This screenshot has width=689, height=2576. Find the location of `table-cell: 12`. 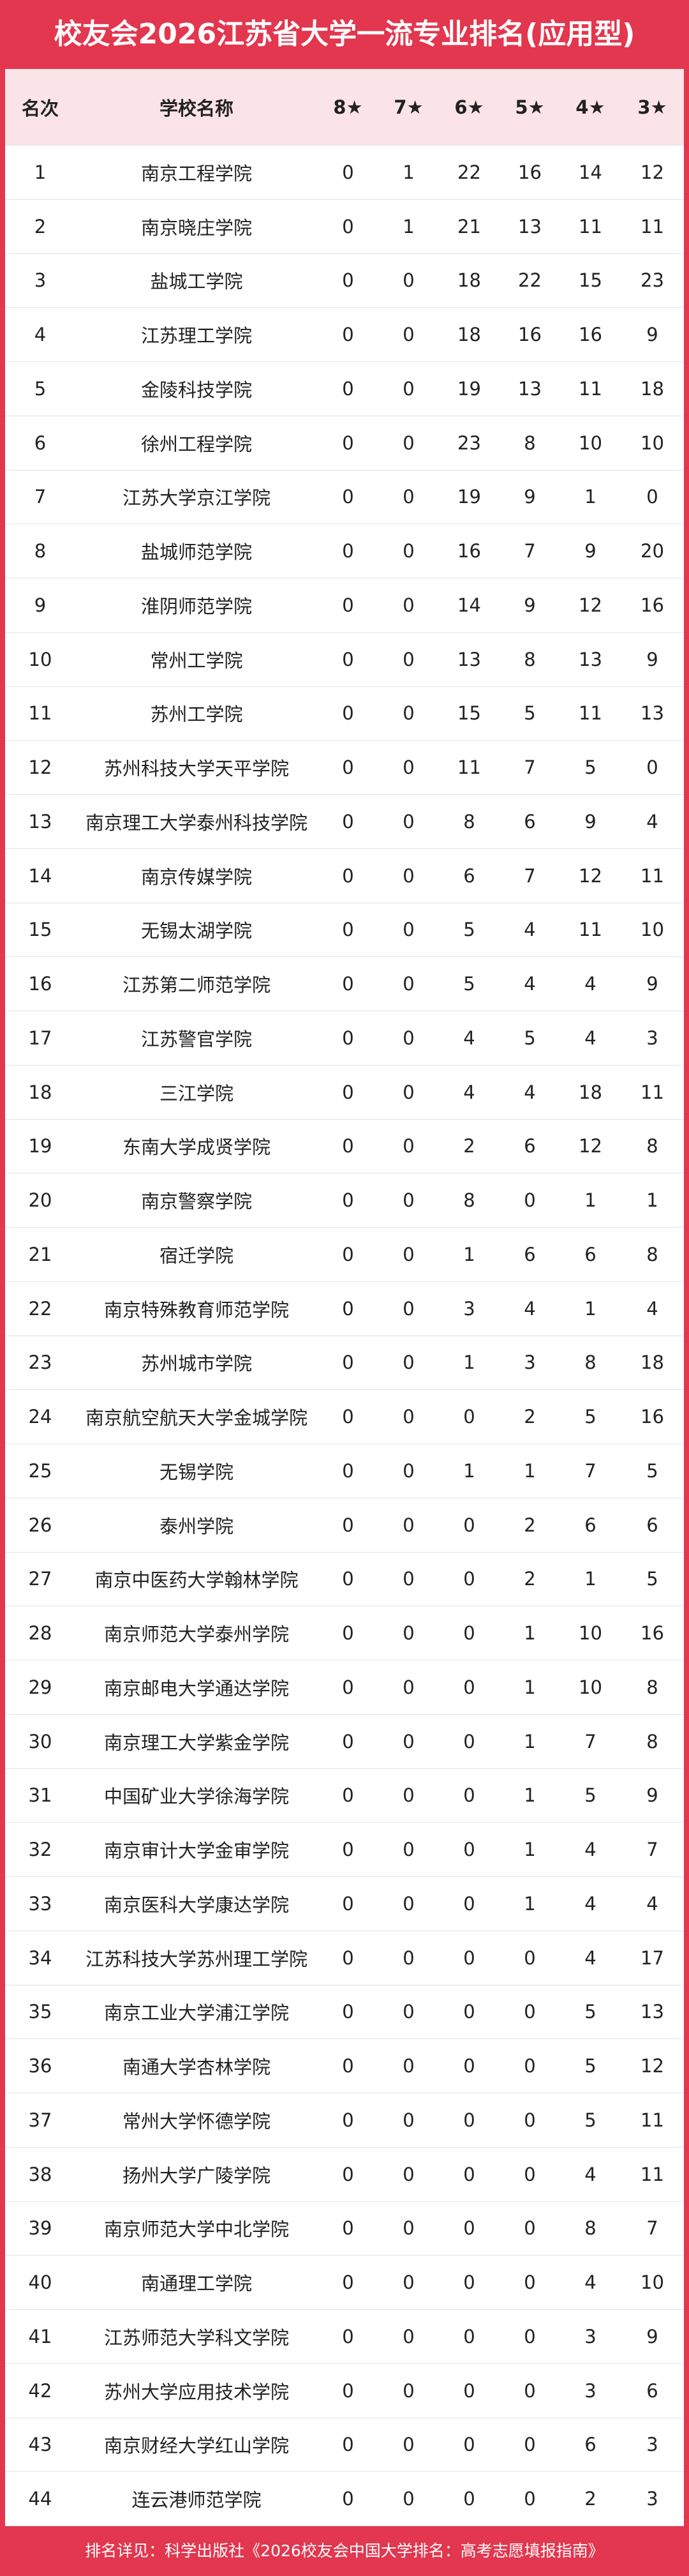

table-cell: 12 is located at coordinates (590, 605).